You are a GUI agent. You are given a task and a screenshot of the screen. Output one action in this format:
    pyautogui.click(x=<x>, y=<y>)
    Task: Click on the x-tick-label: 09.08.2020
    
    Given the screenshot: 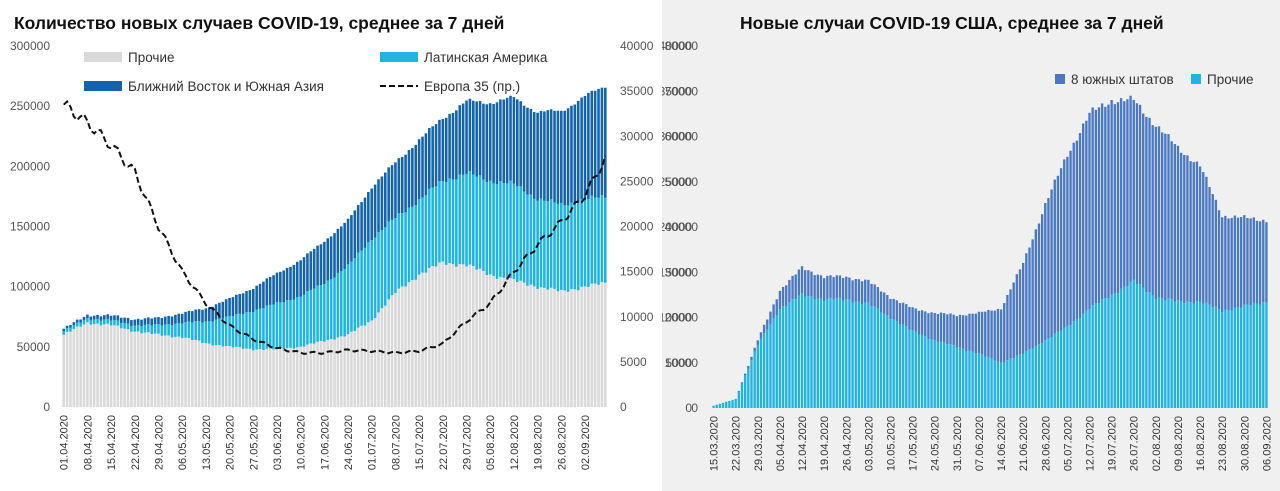 What is the action you would take?
    pyautogui.click(x=1179, y=443)
    